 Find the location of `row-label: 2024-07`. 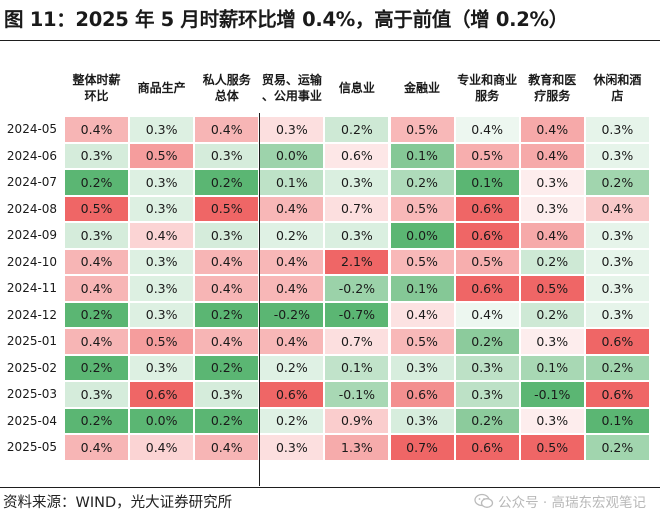

row-label: 2024-07 is located at coordinates (32, 182).